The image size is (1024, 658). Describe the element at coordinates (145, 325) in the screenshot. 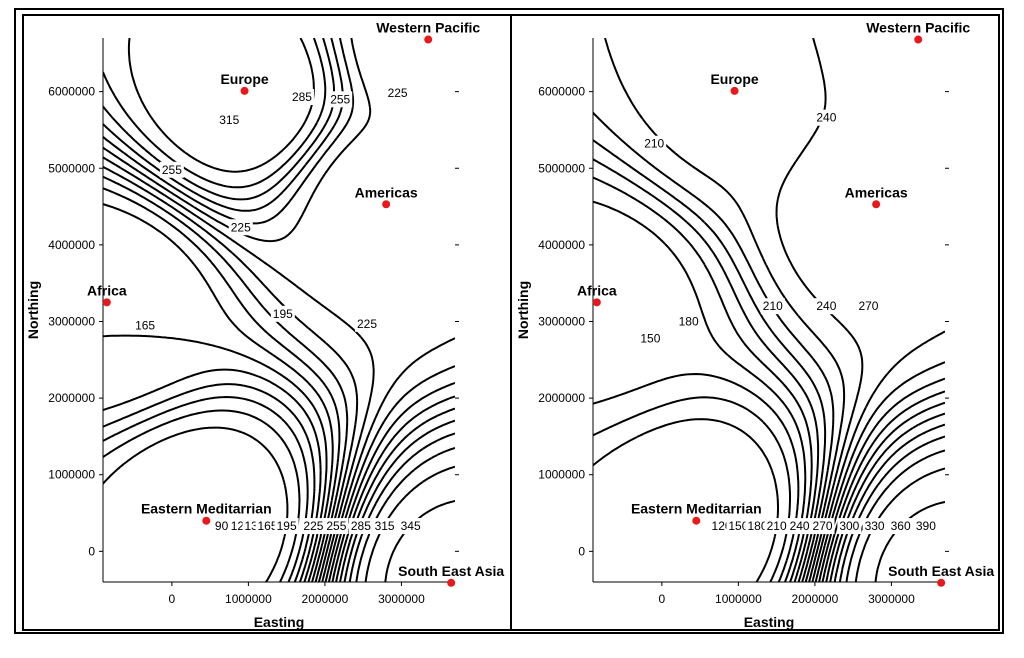

I see `contour-label: 165` at that location.